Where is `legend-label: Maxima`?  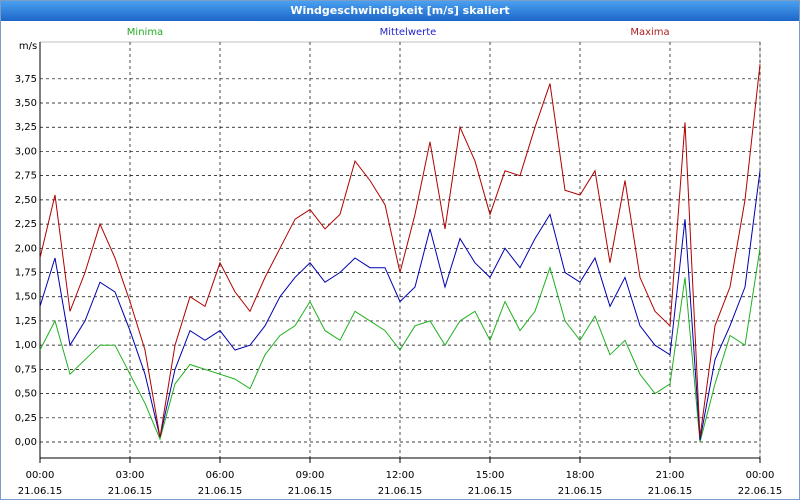
legend-label: Maxima is located at coordinates (649, 32).